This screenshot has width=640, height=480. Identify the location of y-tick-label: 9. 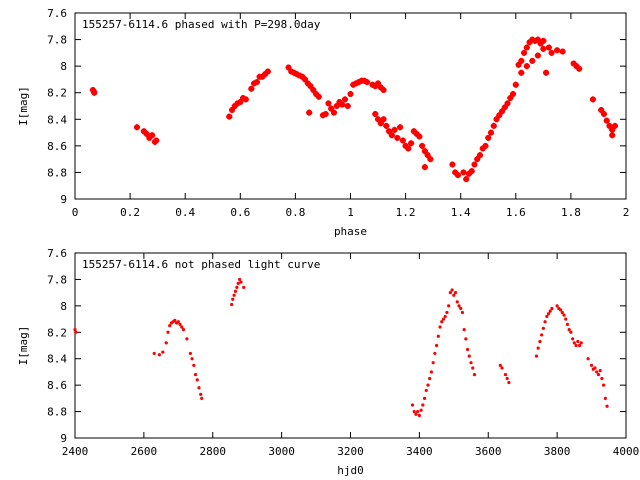
(63, 199).